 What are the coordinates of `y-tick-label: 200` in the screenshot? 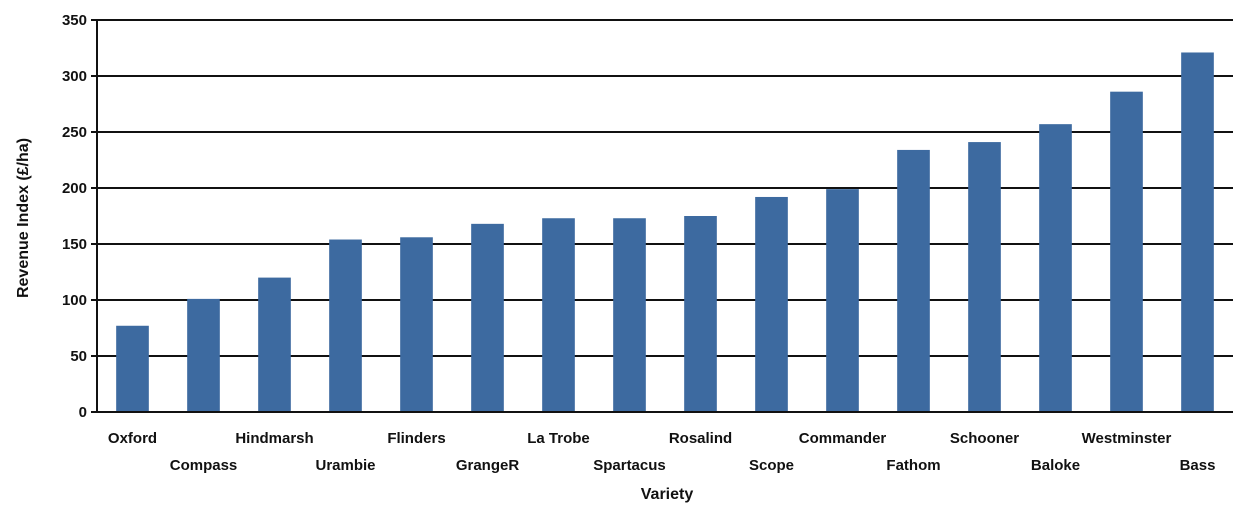 It's located at (74, 188).